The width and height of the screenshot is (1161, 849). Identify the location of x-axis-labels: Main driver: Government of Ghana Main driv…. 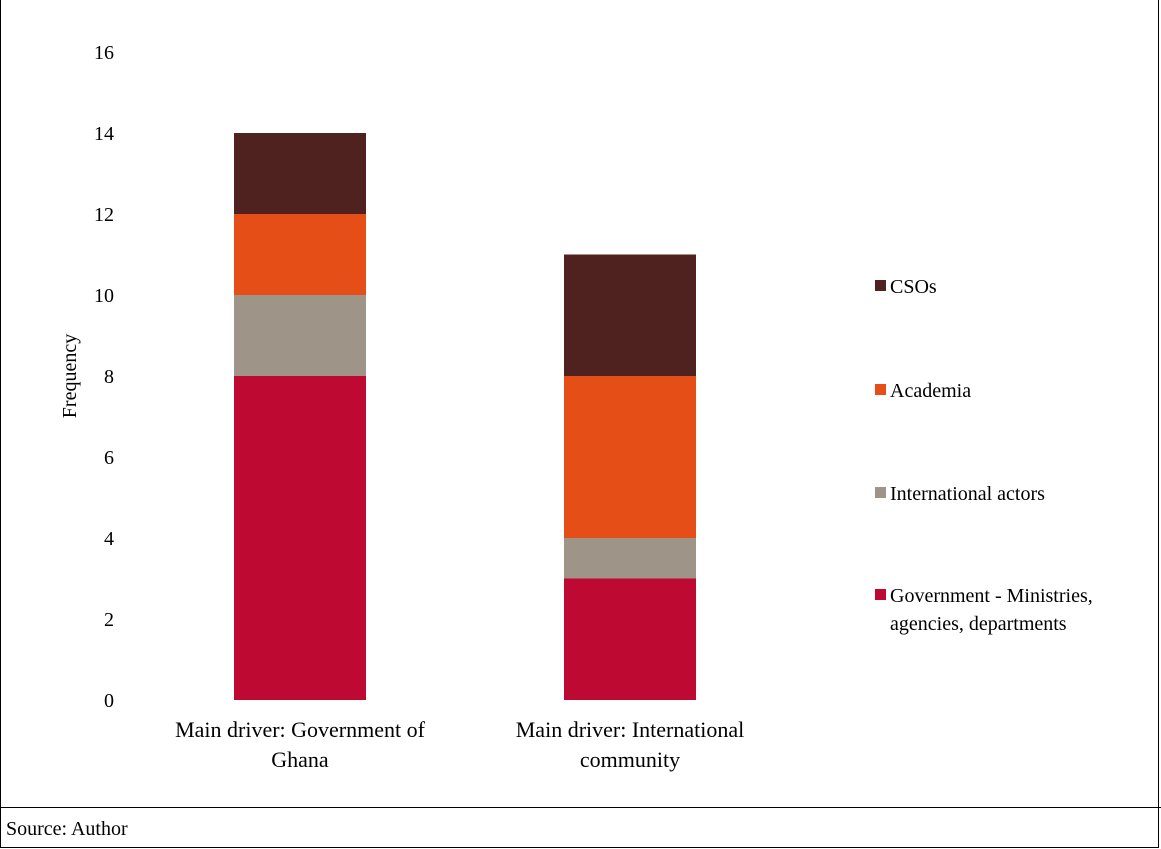
(459, 744).